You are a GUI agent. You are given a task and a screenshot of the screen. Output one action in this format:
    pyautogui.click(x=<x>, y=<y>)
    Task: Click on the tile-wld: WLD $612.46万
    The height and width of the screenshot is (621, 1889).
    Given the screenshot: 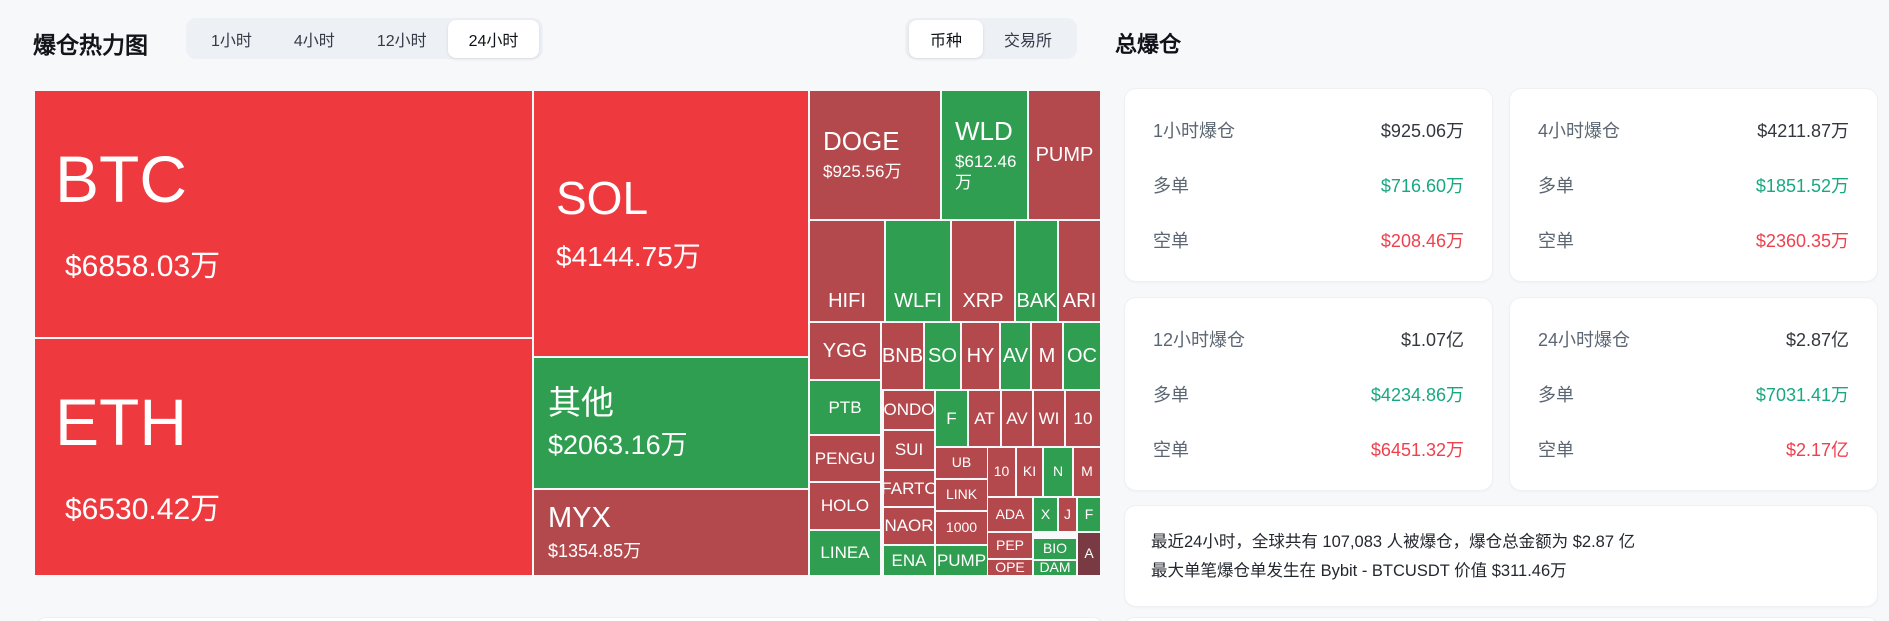 What is the action you would take?
    pyautogui.click(x=984, y=155)
    